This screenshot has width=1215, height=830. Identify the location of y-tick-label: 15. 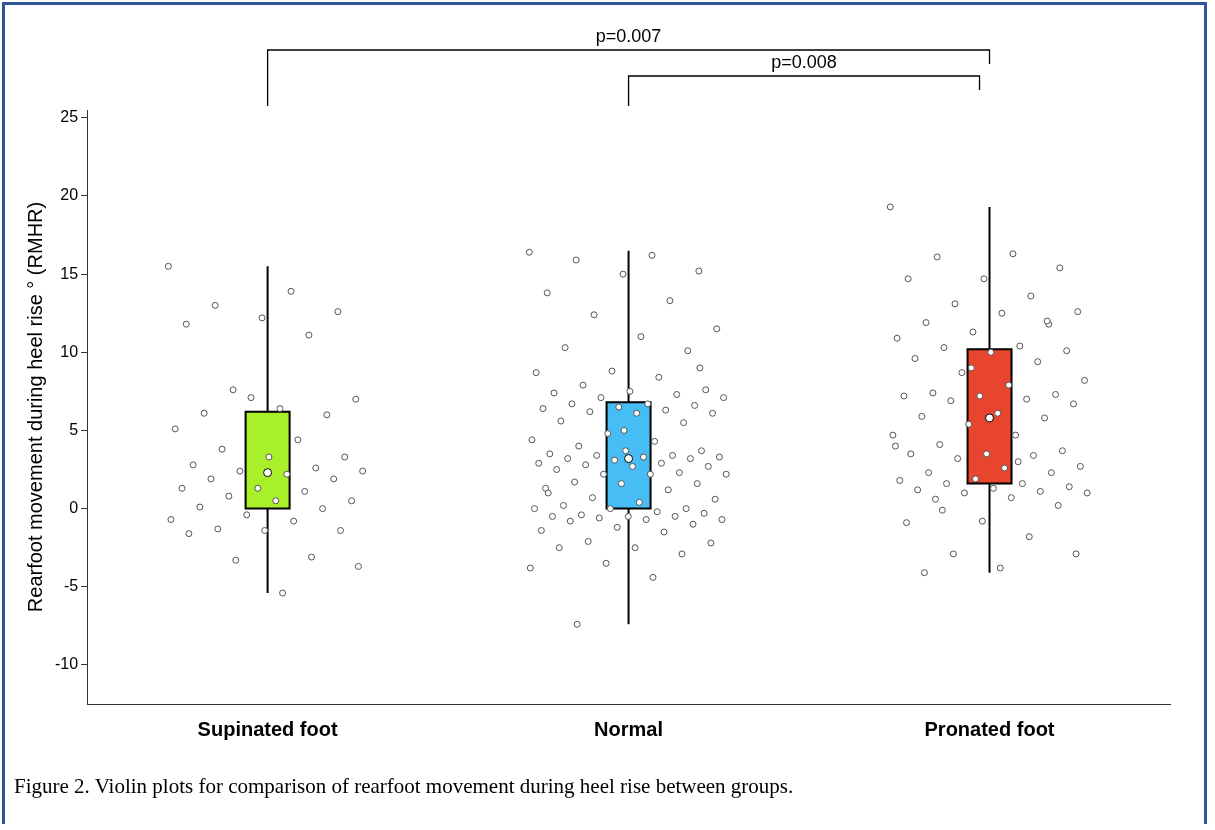
(69, 273).